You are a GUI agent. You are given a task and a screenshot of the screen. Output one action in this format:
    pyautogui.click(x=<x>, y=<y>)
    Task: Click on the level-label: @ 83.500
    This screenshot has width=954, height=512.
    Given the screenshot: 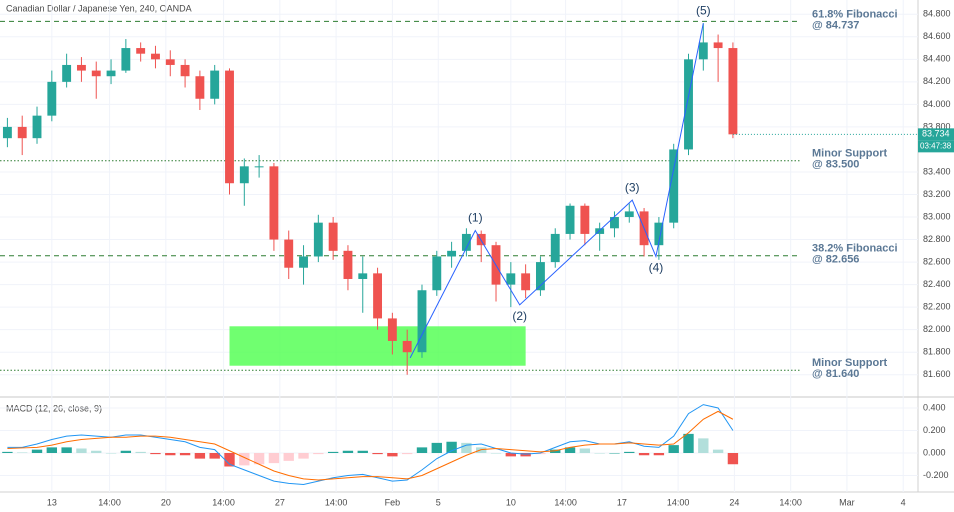 What is the action you would take?
    pyautogui.click(x=835, y=165)
    